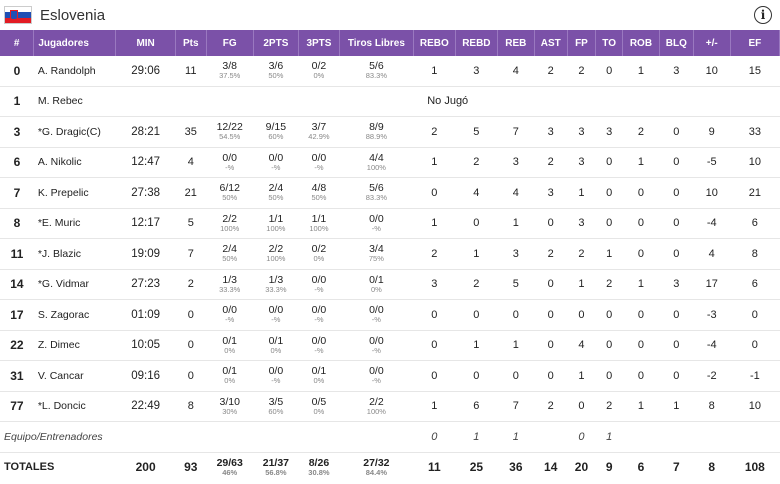  What do you see at coordinates (551, 43) in the screenshot?
I see `column-header: AST` at bounding box center [551, 43].